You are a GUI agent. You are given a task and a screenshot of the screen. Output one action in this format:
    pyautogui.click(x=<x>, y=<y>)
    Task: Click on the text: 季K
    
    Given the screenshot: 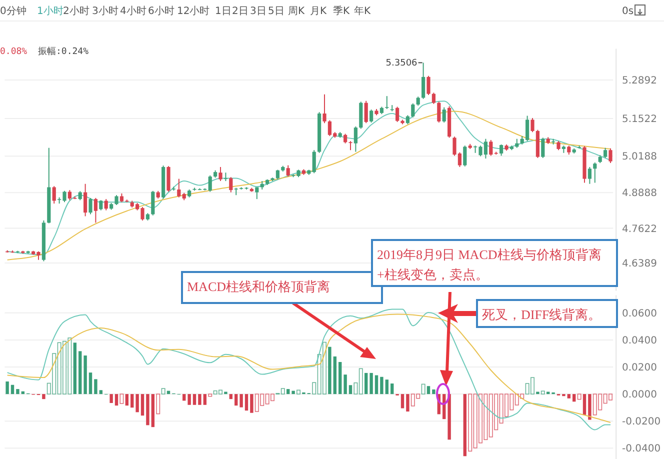 What is the action you would take?
    pyautogui.click(x=341, y=11)
    